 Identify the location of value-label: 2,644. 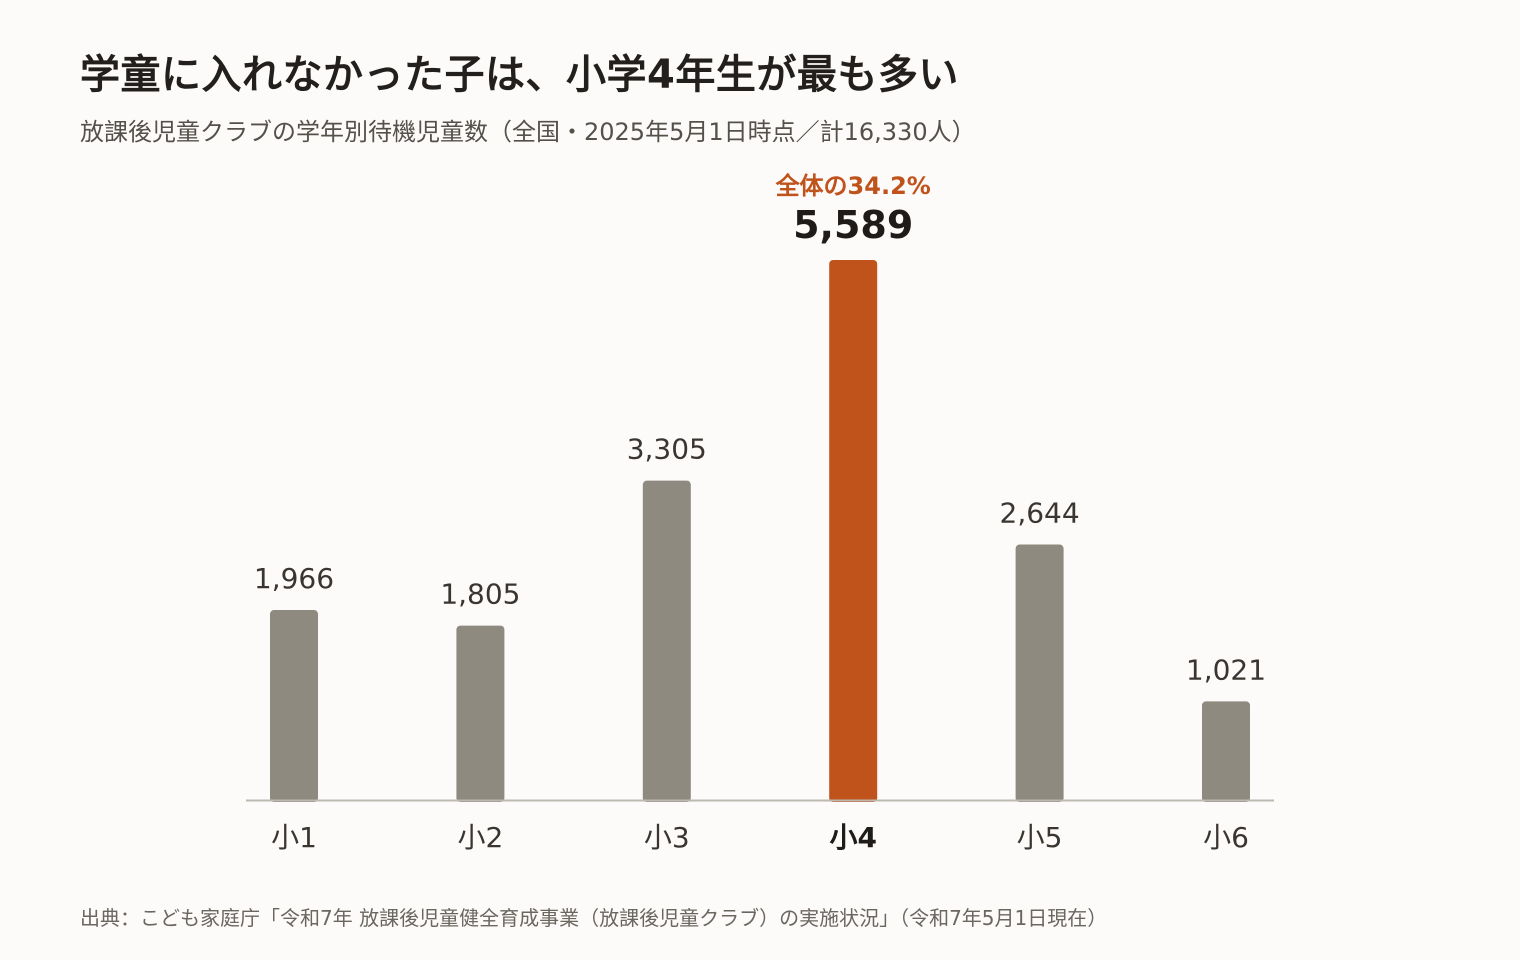
(1040, 513).